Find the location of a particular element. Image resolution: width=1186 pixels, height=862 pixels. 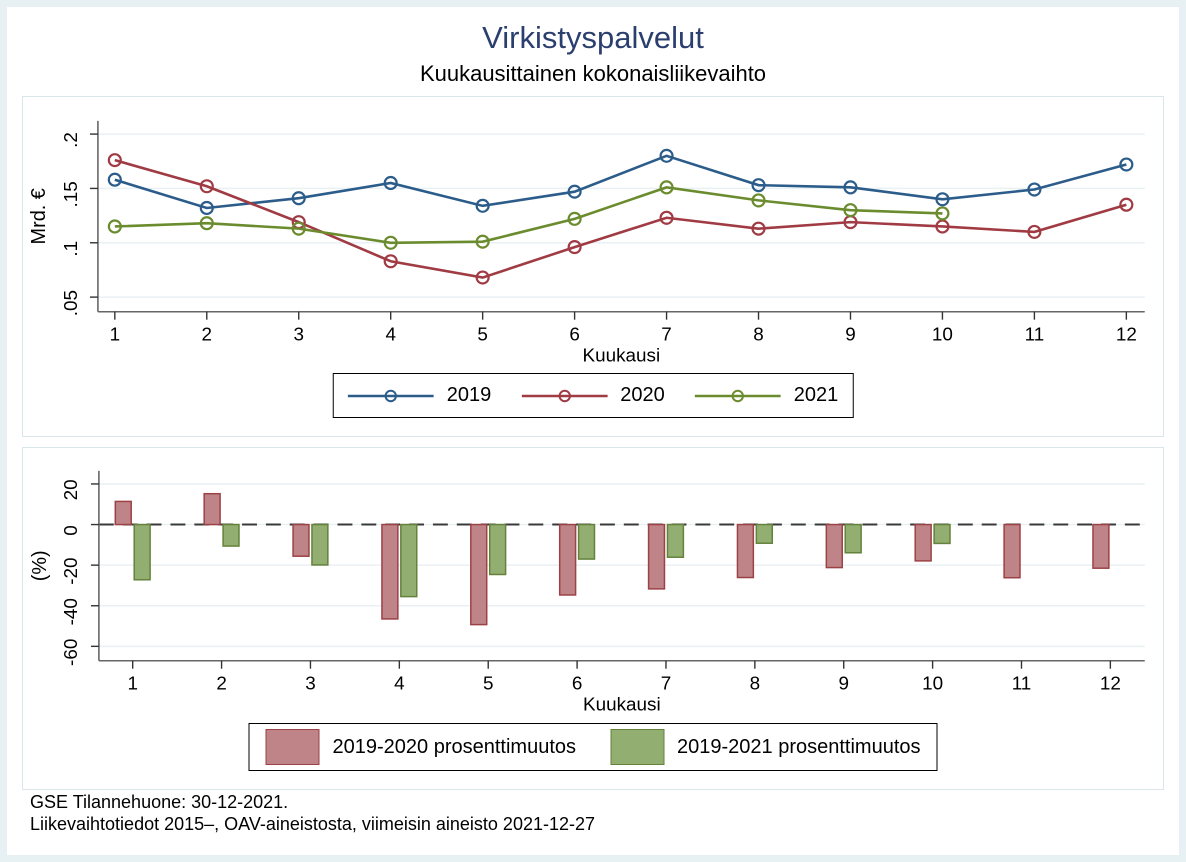

svg-text: Mrd. € is located at coordinates (39, 216).